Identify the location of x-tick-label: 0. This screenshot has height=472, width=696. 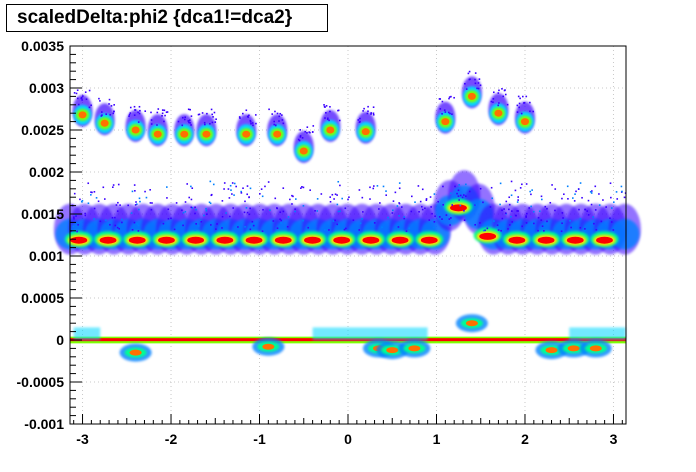
(348, 439).